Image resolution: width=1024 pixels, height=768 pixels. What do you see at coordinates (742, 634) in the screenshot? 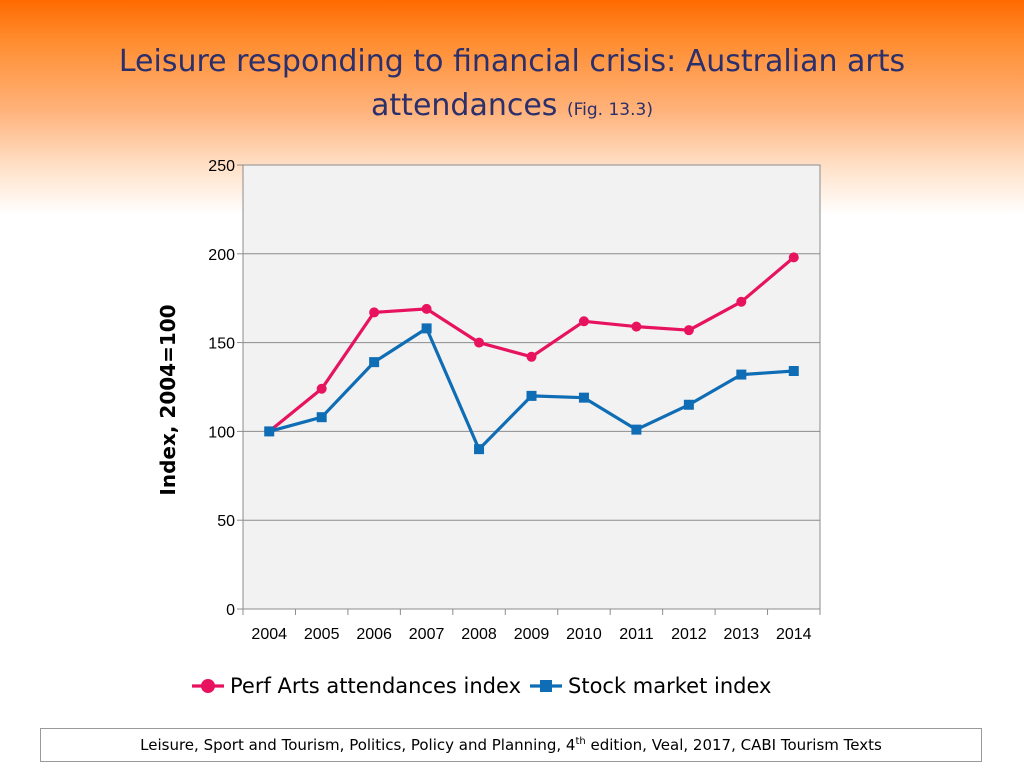
I see `x-tick-label-2013: 2013` at bounding box center [742, 634].